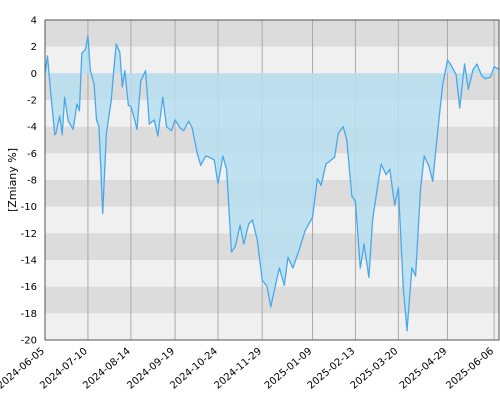 The image size is (500, 400). What do you see at coordinates (29, 341) in the screenshot?
I see `y-tick-label: -20` at bounding box center [29, 341].